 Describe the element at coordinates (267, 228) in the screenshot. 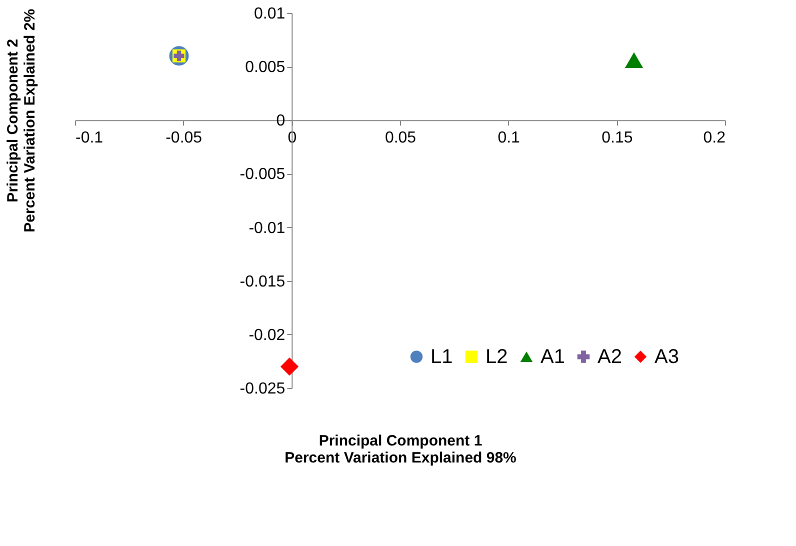

I see `y-tick-label: -0.01` at that location.